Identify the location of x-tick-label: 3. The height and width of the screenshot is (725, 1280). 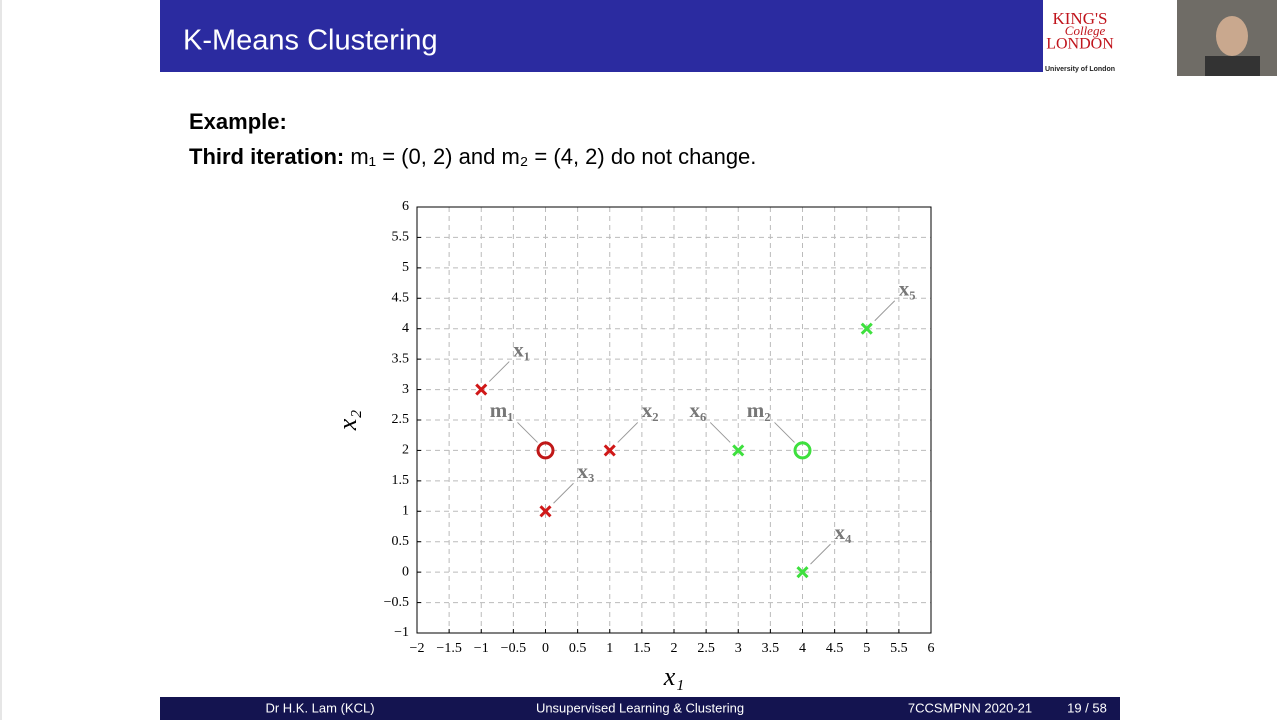
(738, 648).